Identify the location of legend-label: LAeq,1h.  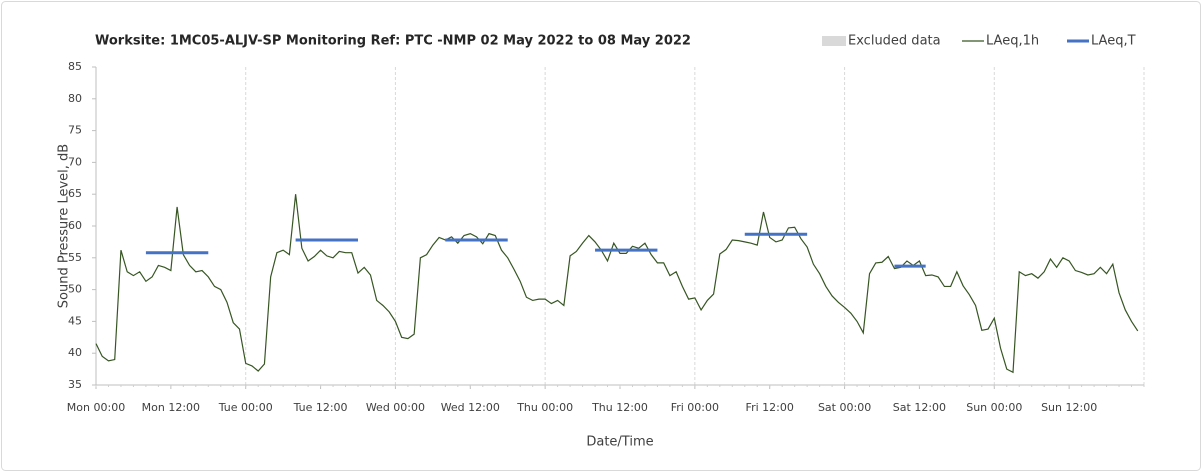
(1012, 41).